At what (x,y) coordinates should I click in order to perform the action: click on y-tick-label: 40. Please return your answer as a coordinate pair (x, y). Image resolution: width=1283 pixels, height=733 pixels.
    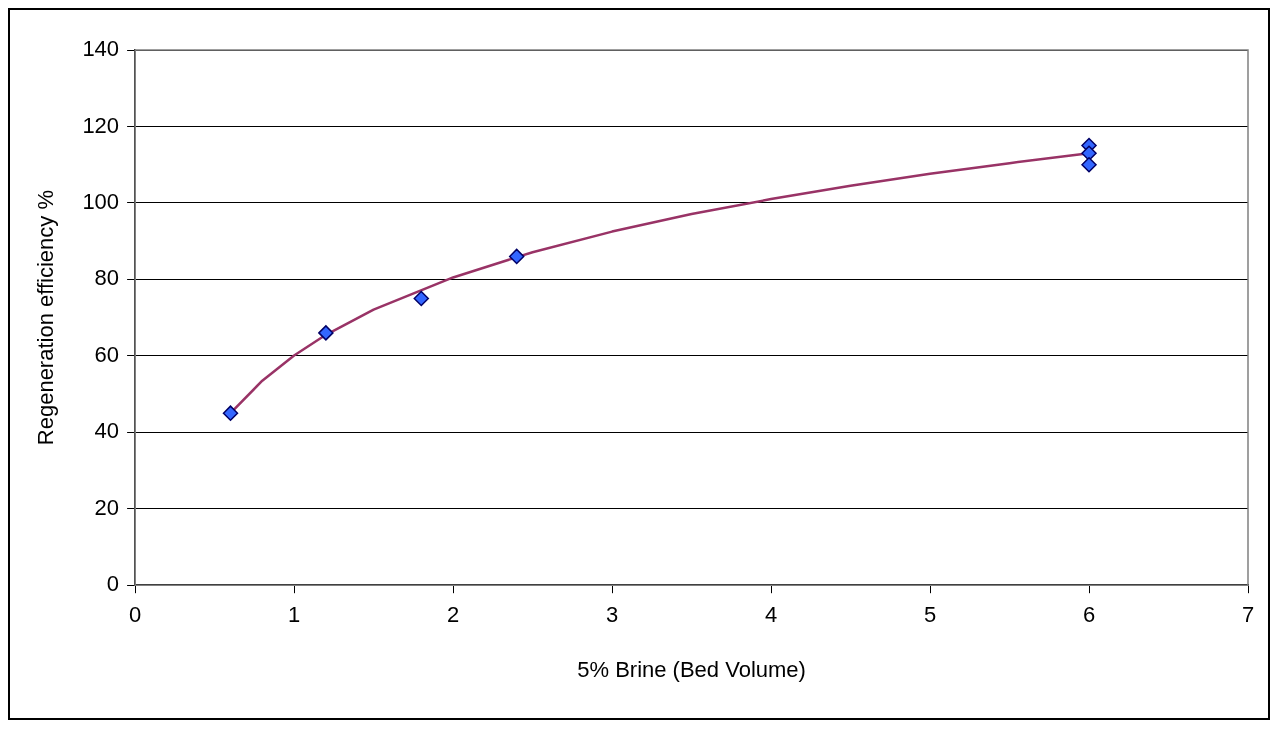
    Looking at the image, I should click on (107, 431).